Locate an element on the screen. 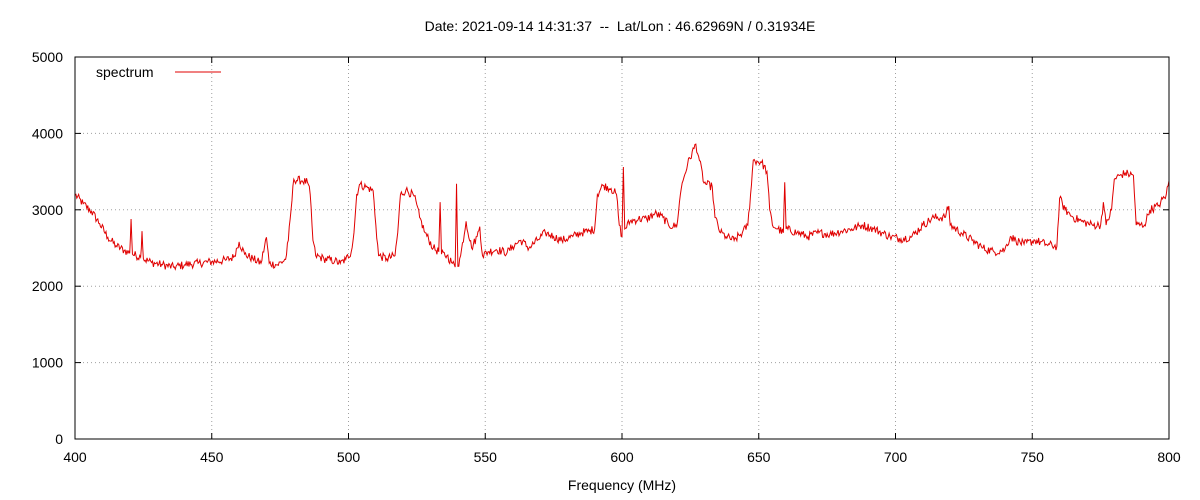  x-tick-label: 800 is located at coordinates (1169, 457).